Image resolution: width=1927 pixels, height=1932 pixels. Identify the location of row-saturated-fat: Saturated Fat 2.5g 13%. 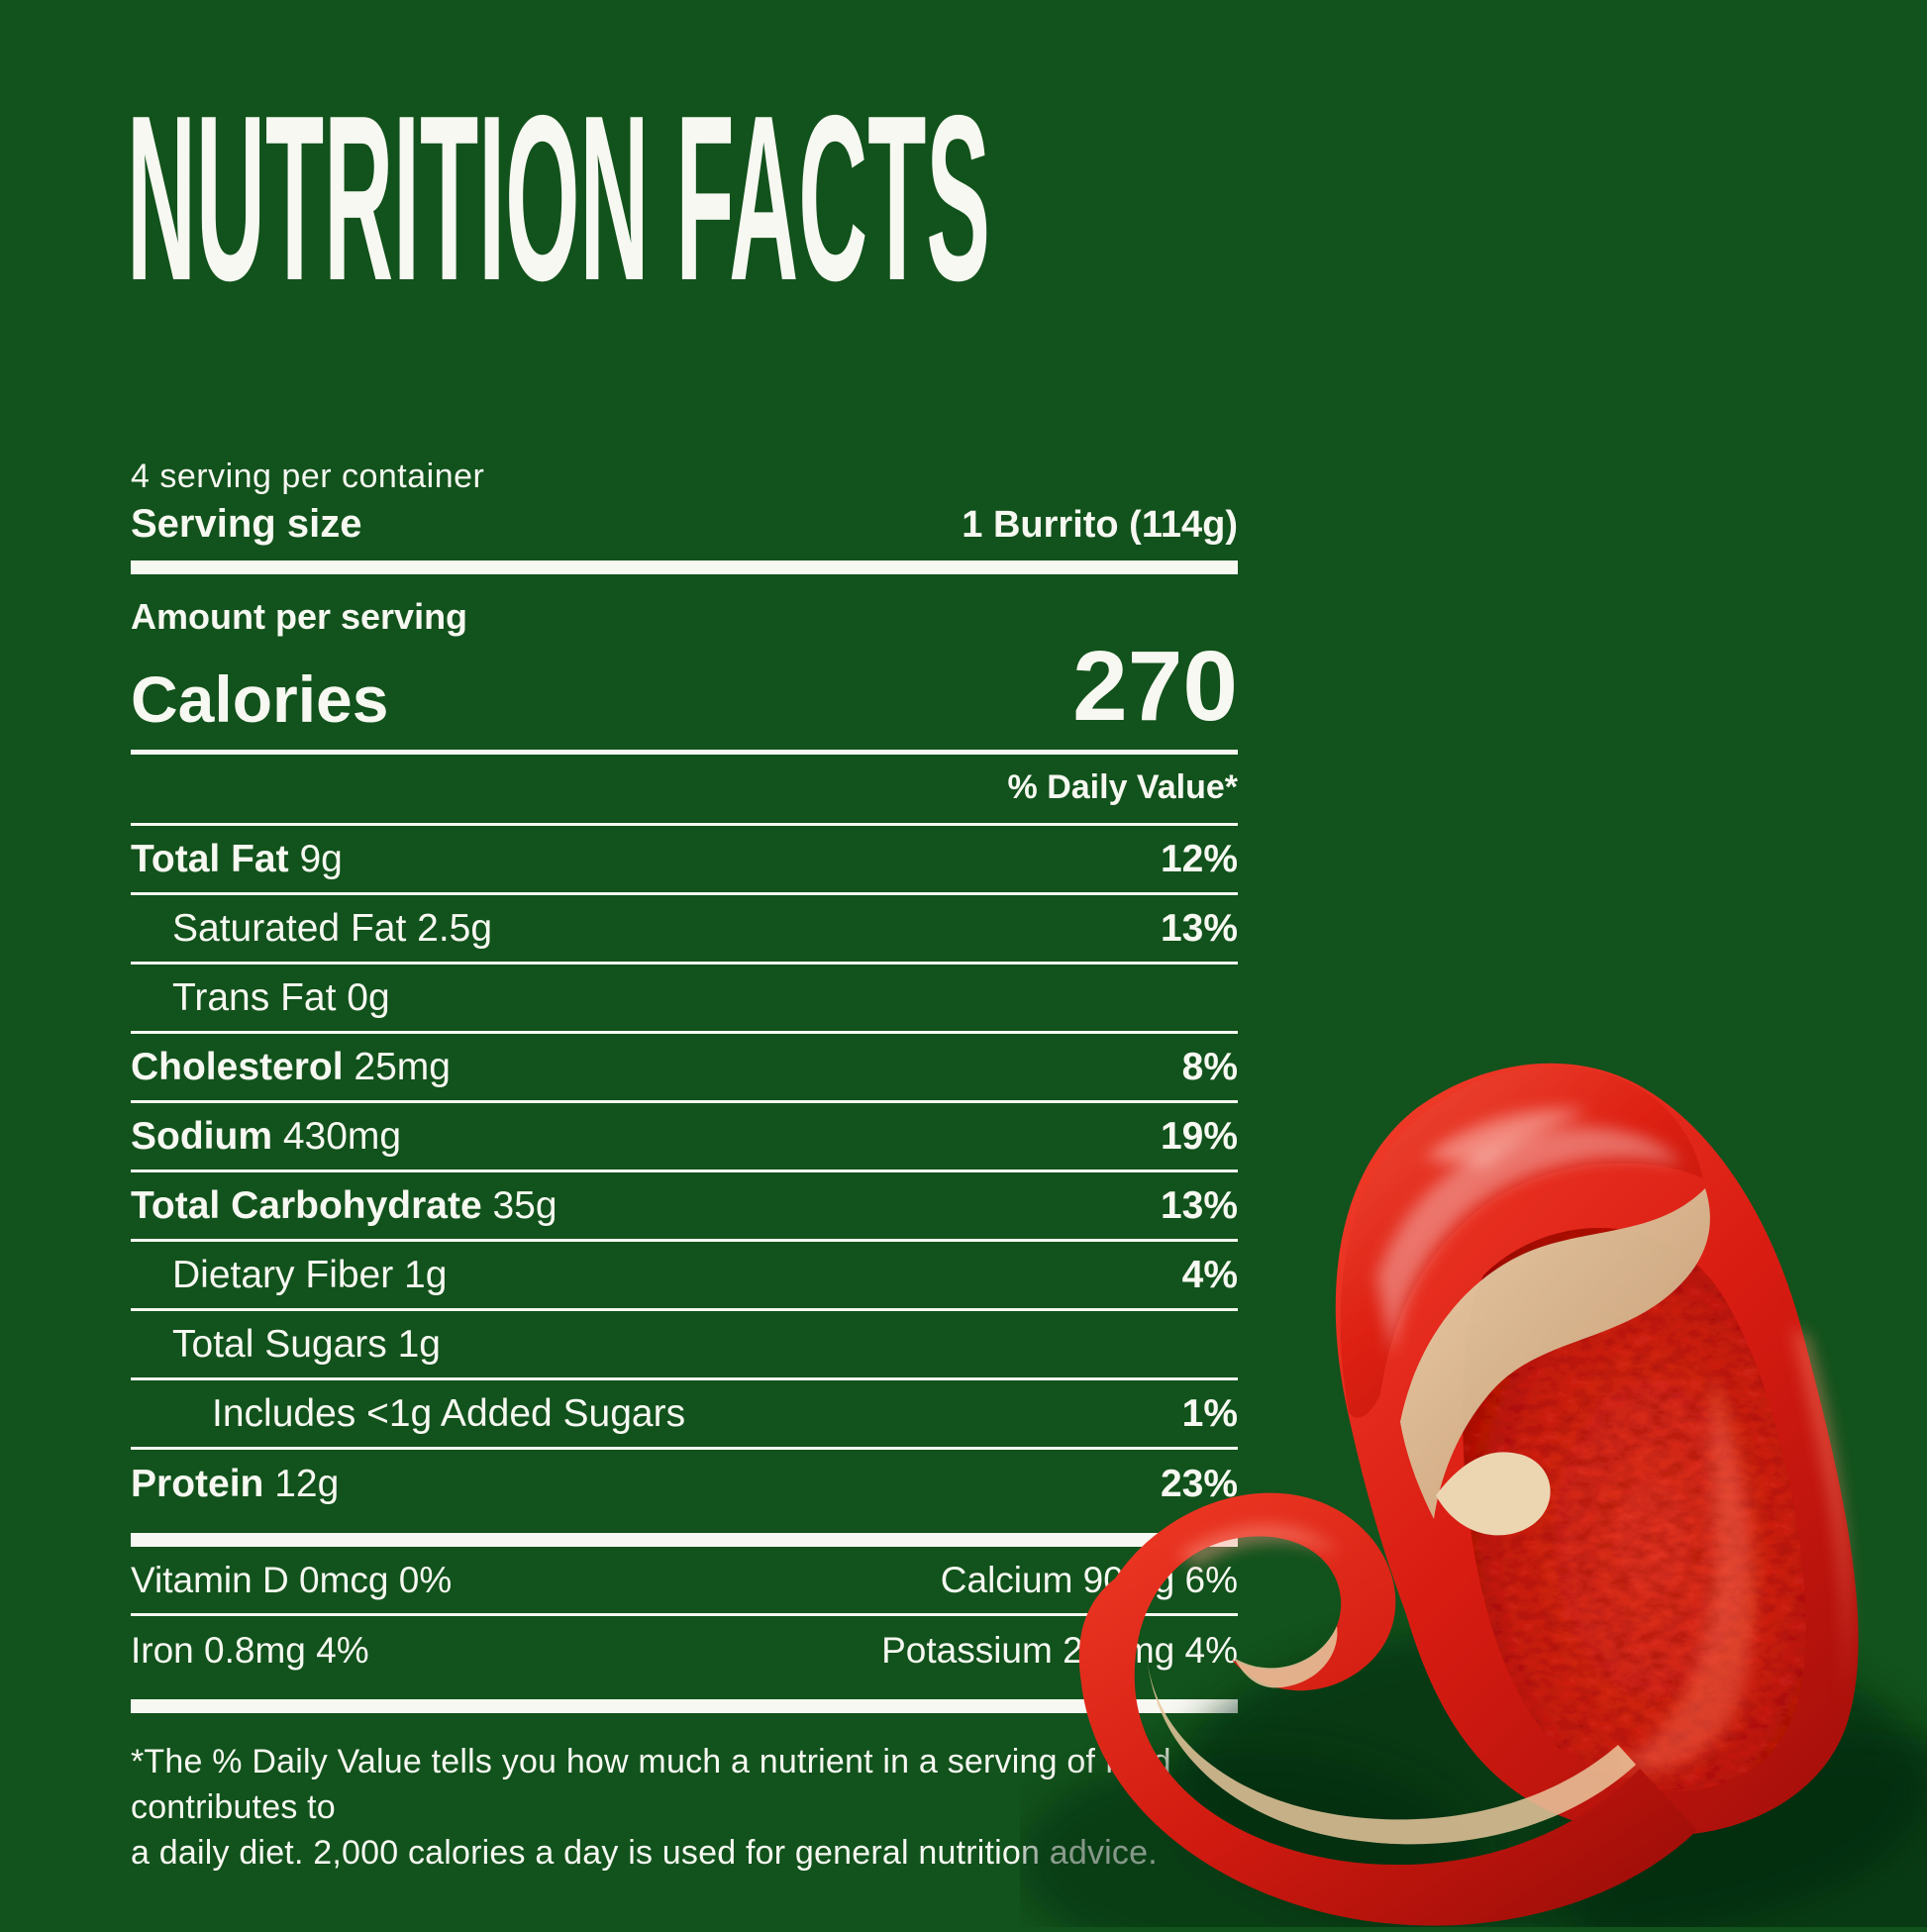
(684, 930).